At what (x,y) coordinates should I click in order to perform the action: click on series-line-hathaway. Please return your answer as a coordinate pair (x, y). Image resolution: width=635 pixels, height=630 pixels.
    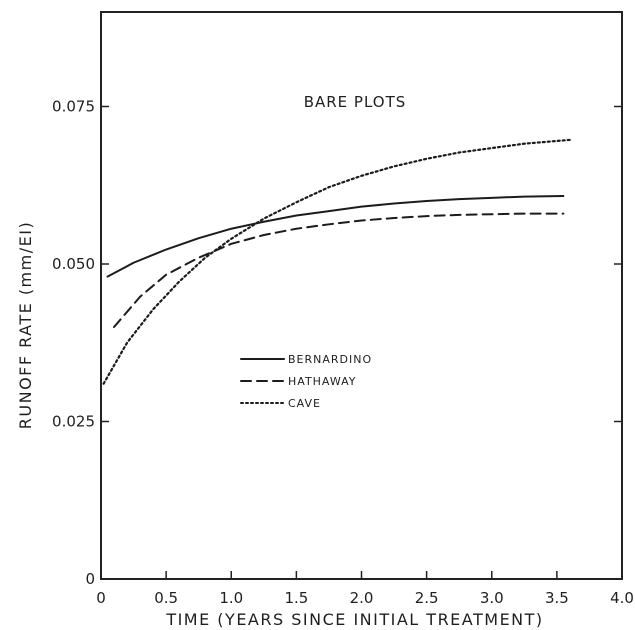
    Looking at the image, I should click on (339, 270).